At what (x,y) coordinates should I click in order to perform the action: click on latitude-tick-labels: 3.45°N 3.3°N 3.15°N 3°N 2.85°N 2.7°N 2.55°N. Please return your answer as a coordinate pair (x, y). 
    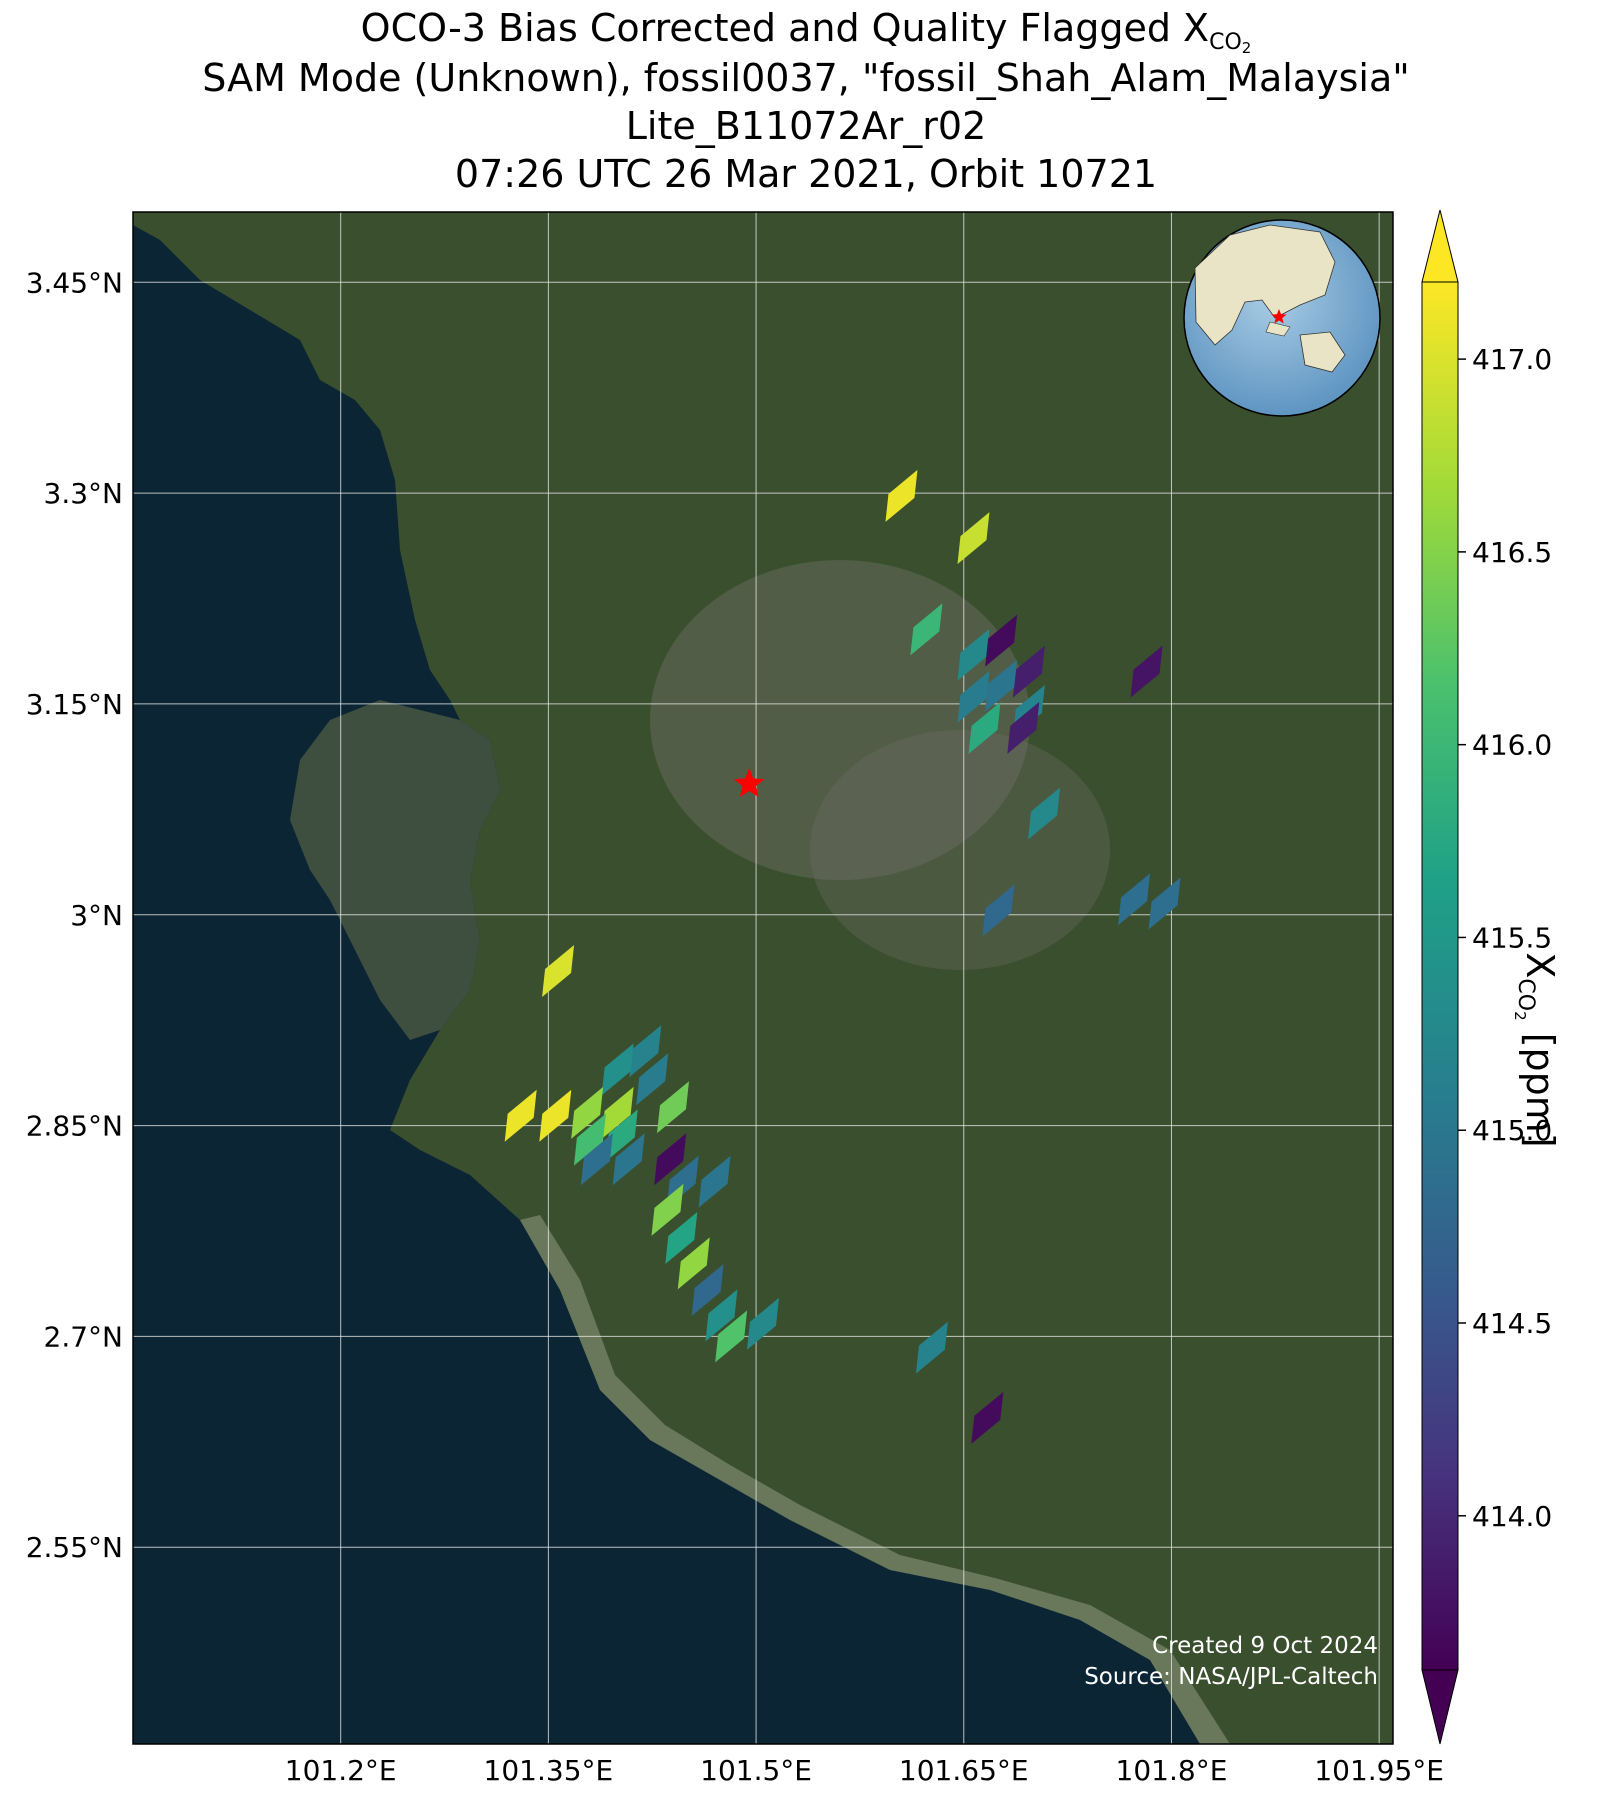
    Looking at the image, I should click on (74, 915).